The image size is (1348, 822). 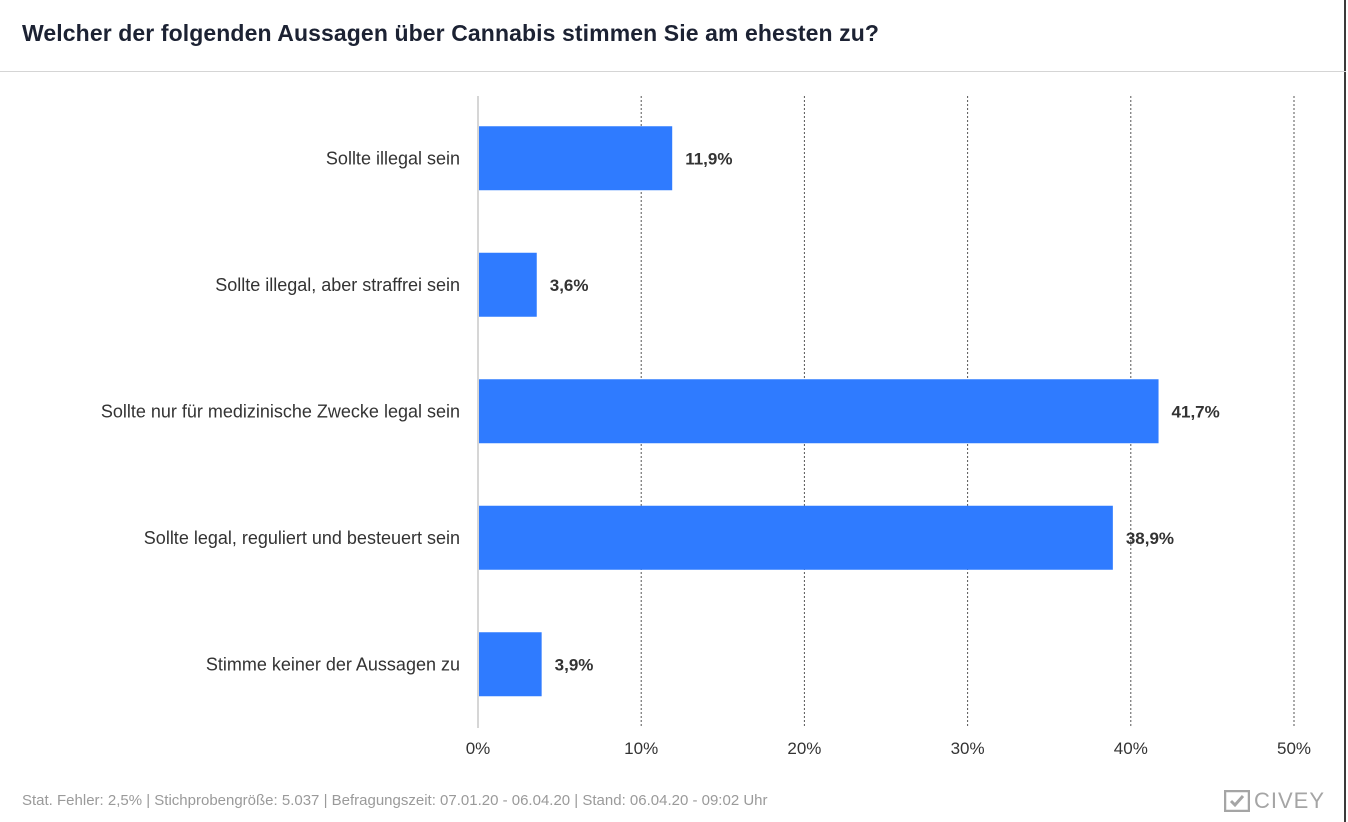 I want to click on title-divider, so click(x=673, y=71).